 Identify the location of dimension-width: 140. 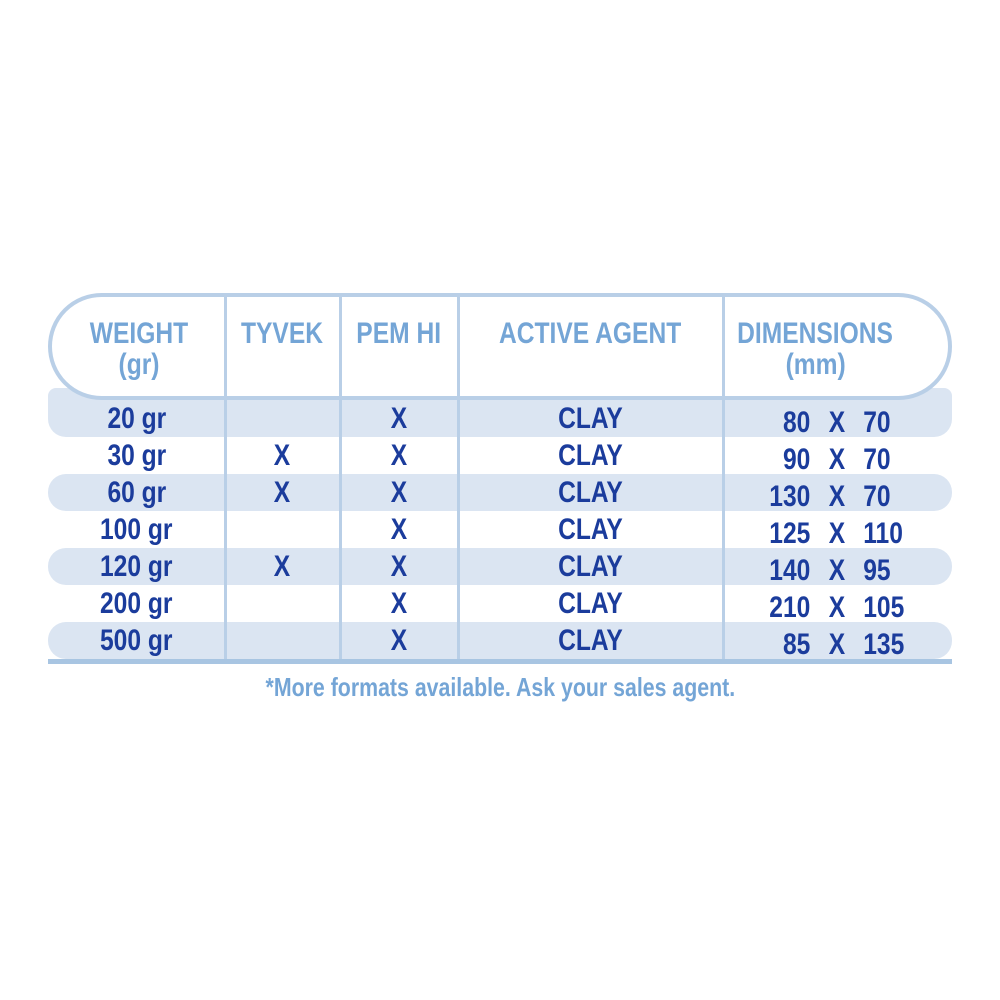
(790, 570).